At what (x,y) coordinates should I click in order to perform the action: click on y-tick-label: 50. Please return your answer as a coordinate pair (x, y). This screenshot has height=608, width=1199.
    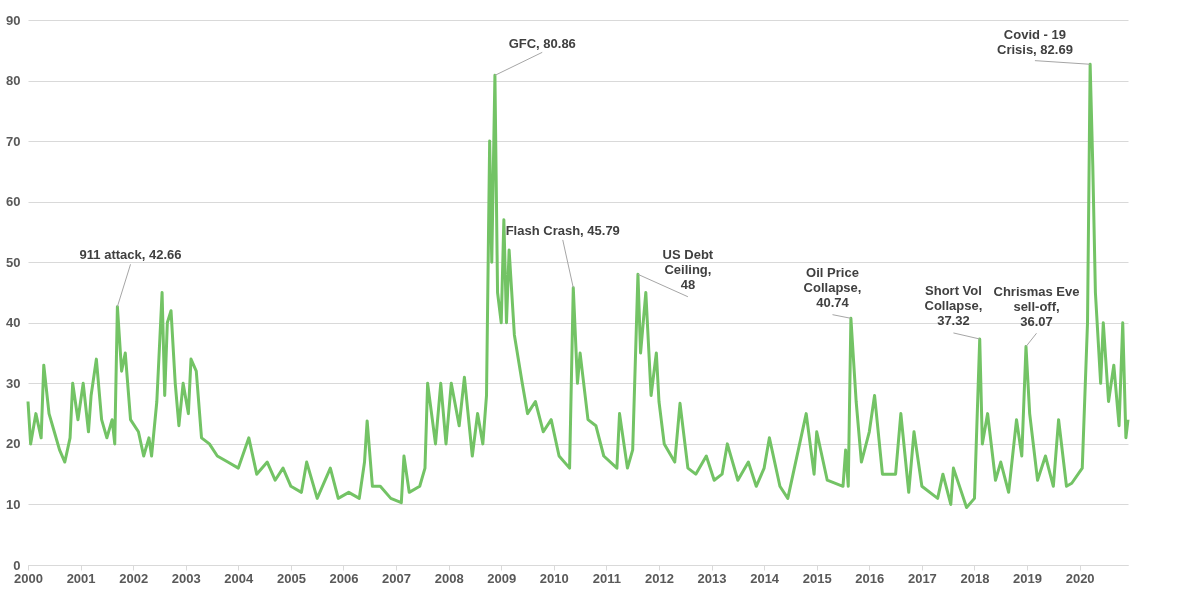
    Looking at the image, I should click on (13, 262).